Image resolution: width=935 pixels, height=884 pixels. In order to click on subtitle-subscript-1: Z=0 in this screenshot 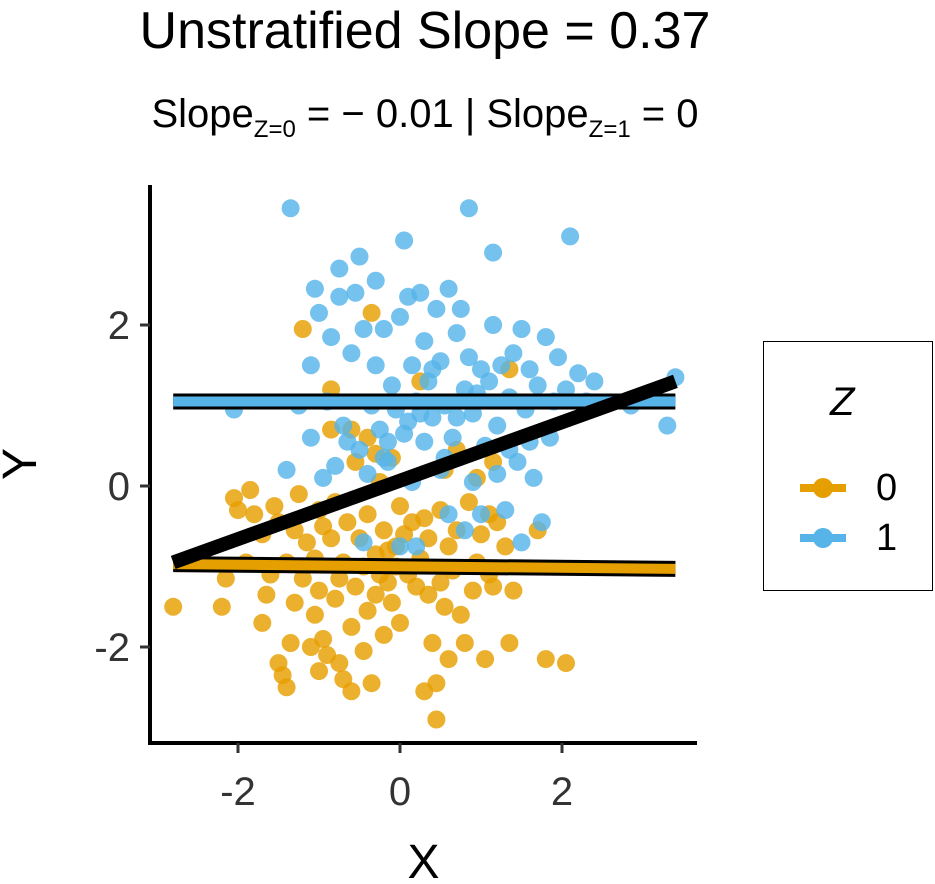, I will do `click(274, 129)`.